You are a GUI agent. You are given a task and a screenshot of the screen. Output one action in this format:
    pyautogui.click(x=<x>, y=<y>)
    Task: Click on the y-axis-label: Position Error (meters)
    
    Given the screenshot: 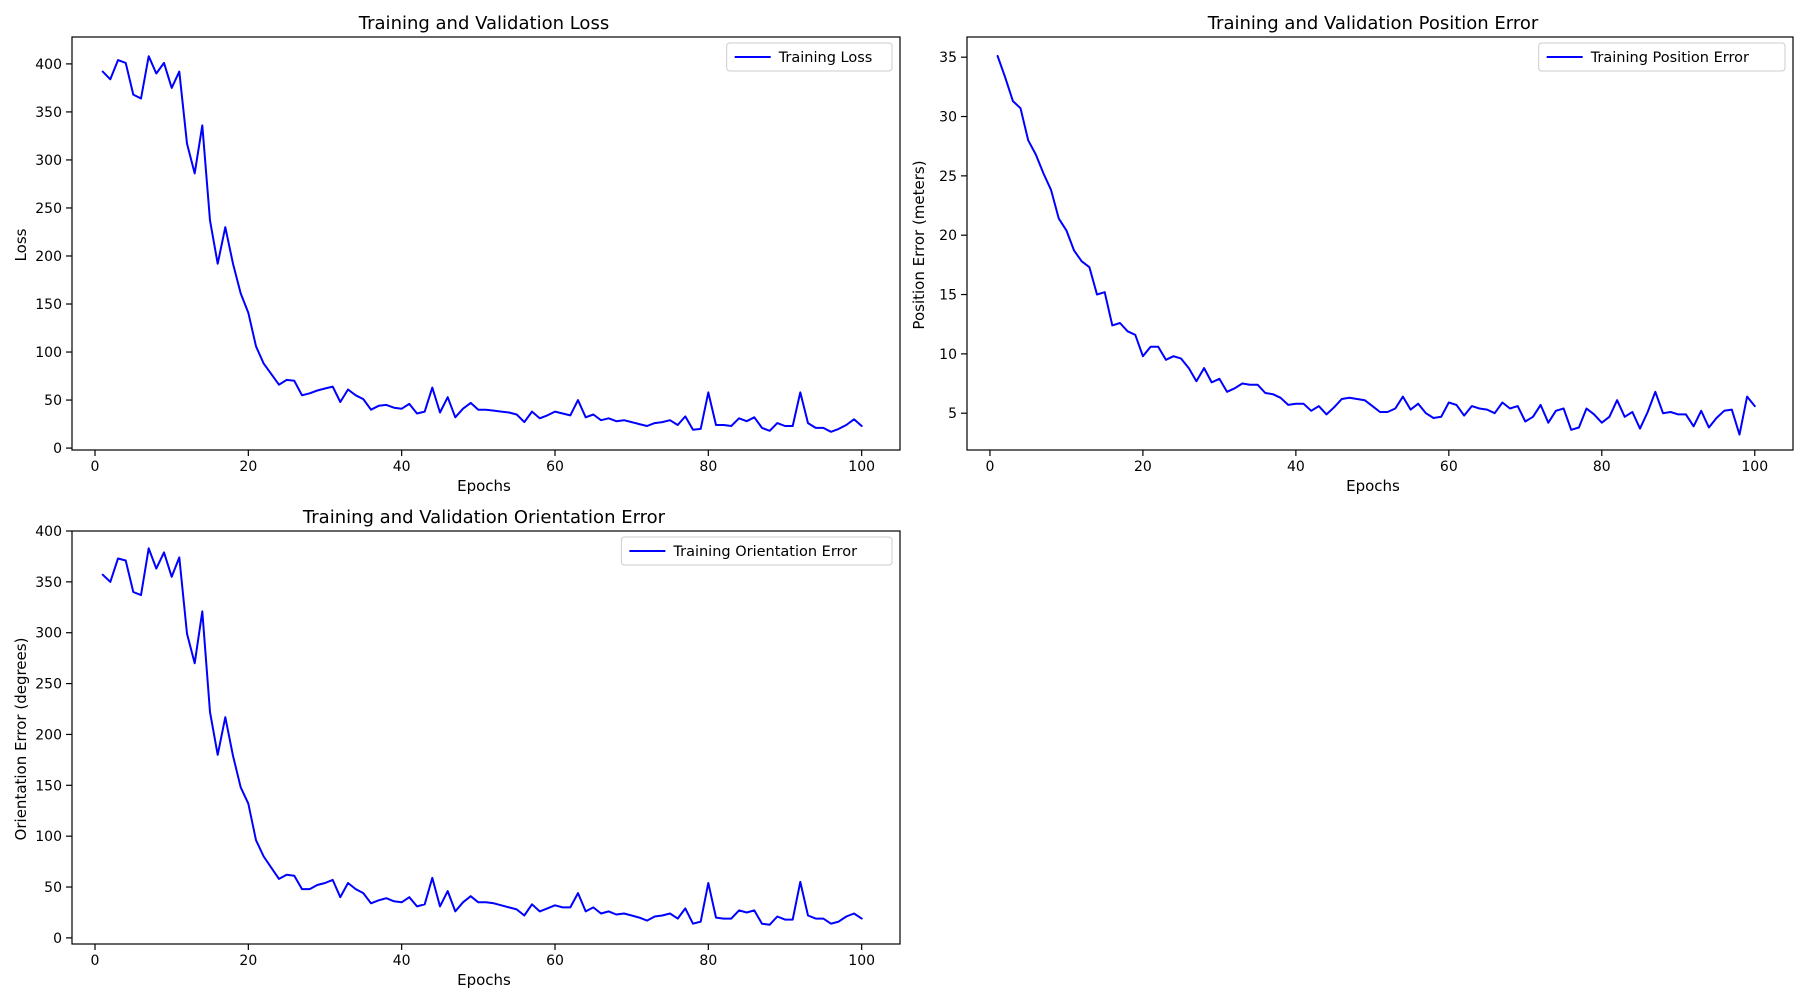 What is the action you would take?
    pyautogui.click(x=919, y=244)
    